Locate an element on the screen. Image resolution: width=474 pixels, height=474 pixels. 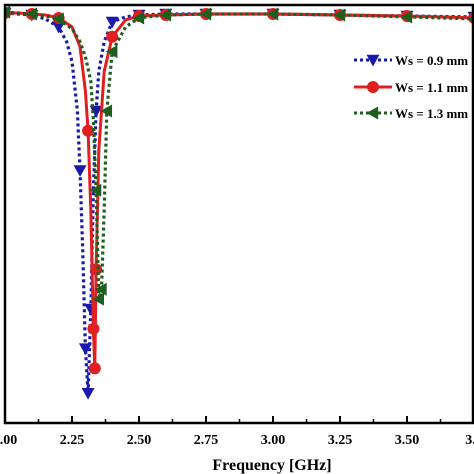
legend: Ws = 0.9 mm Ws = 1.1 mm Ws = 1.3 mm is located at coordinates (411, 87).